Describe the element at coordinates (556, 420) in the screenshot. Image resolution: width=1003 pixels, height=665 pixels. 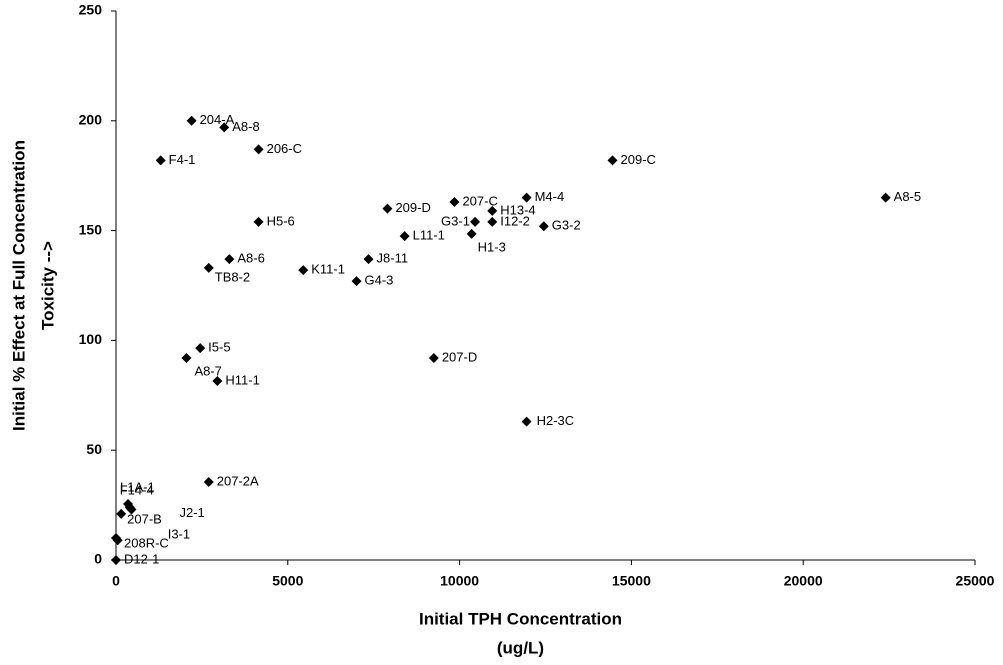
I see `point-label: H2-3C` at that location.